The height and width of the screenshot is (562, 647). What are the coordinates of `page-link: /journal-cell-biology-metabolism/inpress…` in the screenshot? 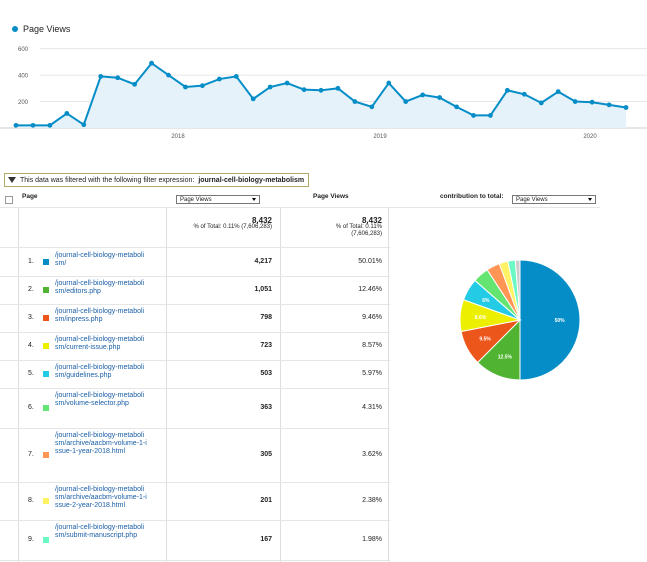 It's located at (100, 315).